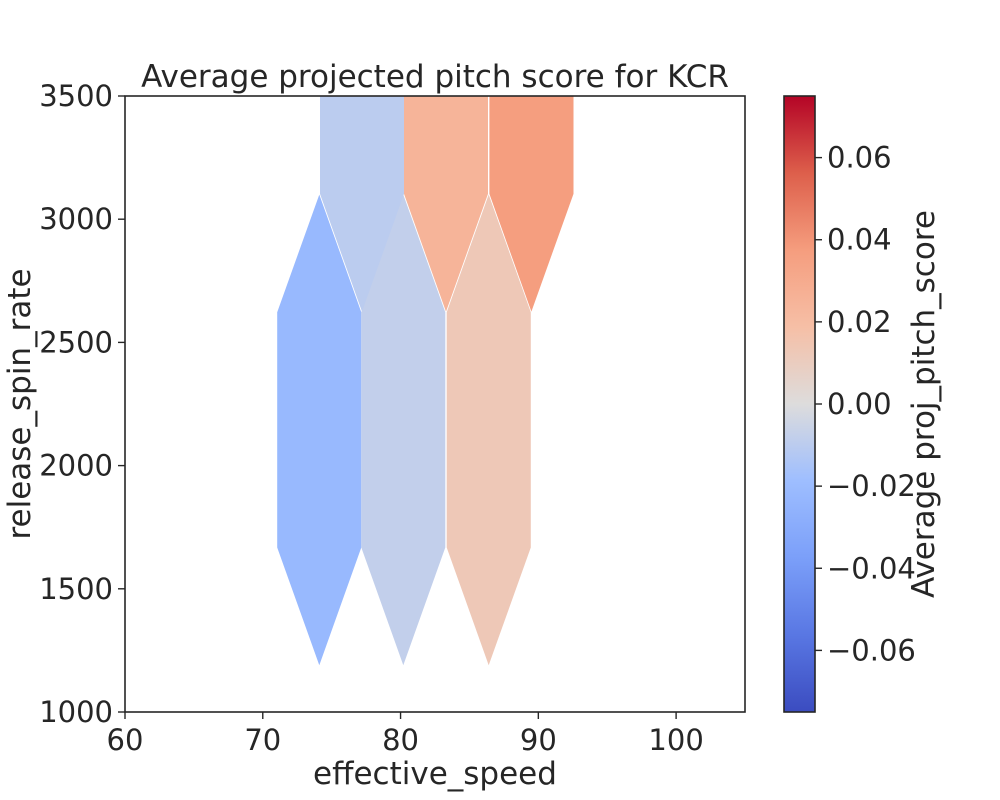 The height and width of the screenshot is (800, 1000). What do you see at coordinates (82, 404) in the screenshot?
I see `y-axis-ticks: 1000 1500 2000 2500 3000 3500` at bounding box center [82, 404].